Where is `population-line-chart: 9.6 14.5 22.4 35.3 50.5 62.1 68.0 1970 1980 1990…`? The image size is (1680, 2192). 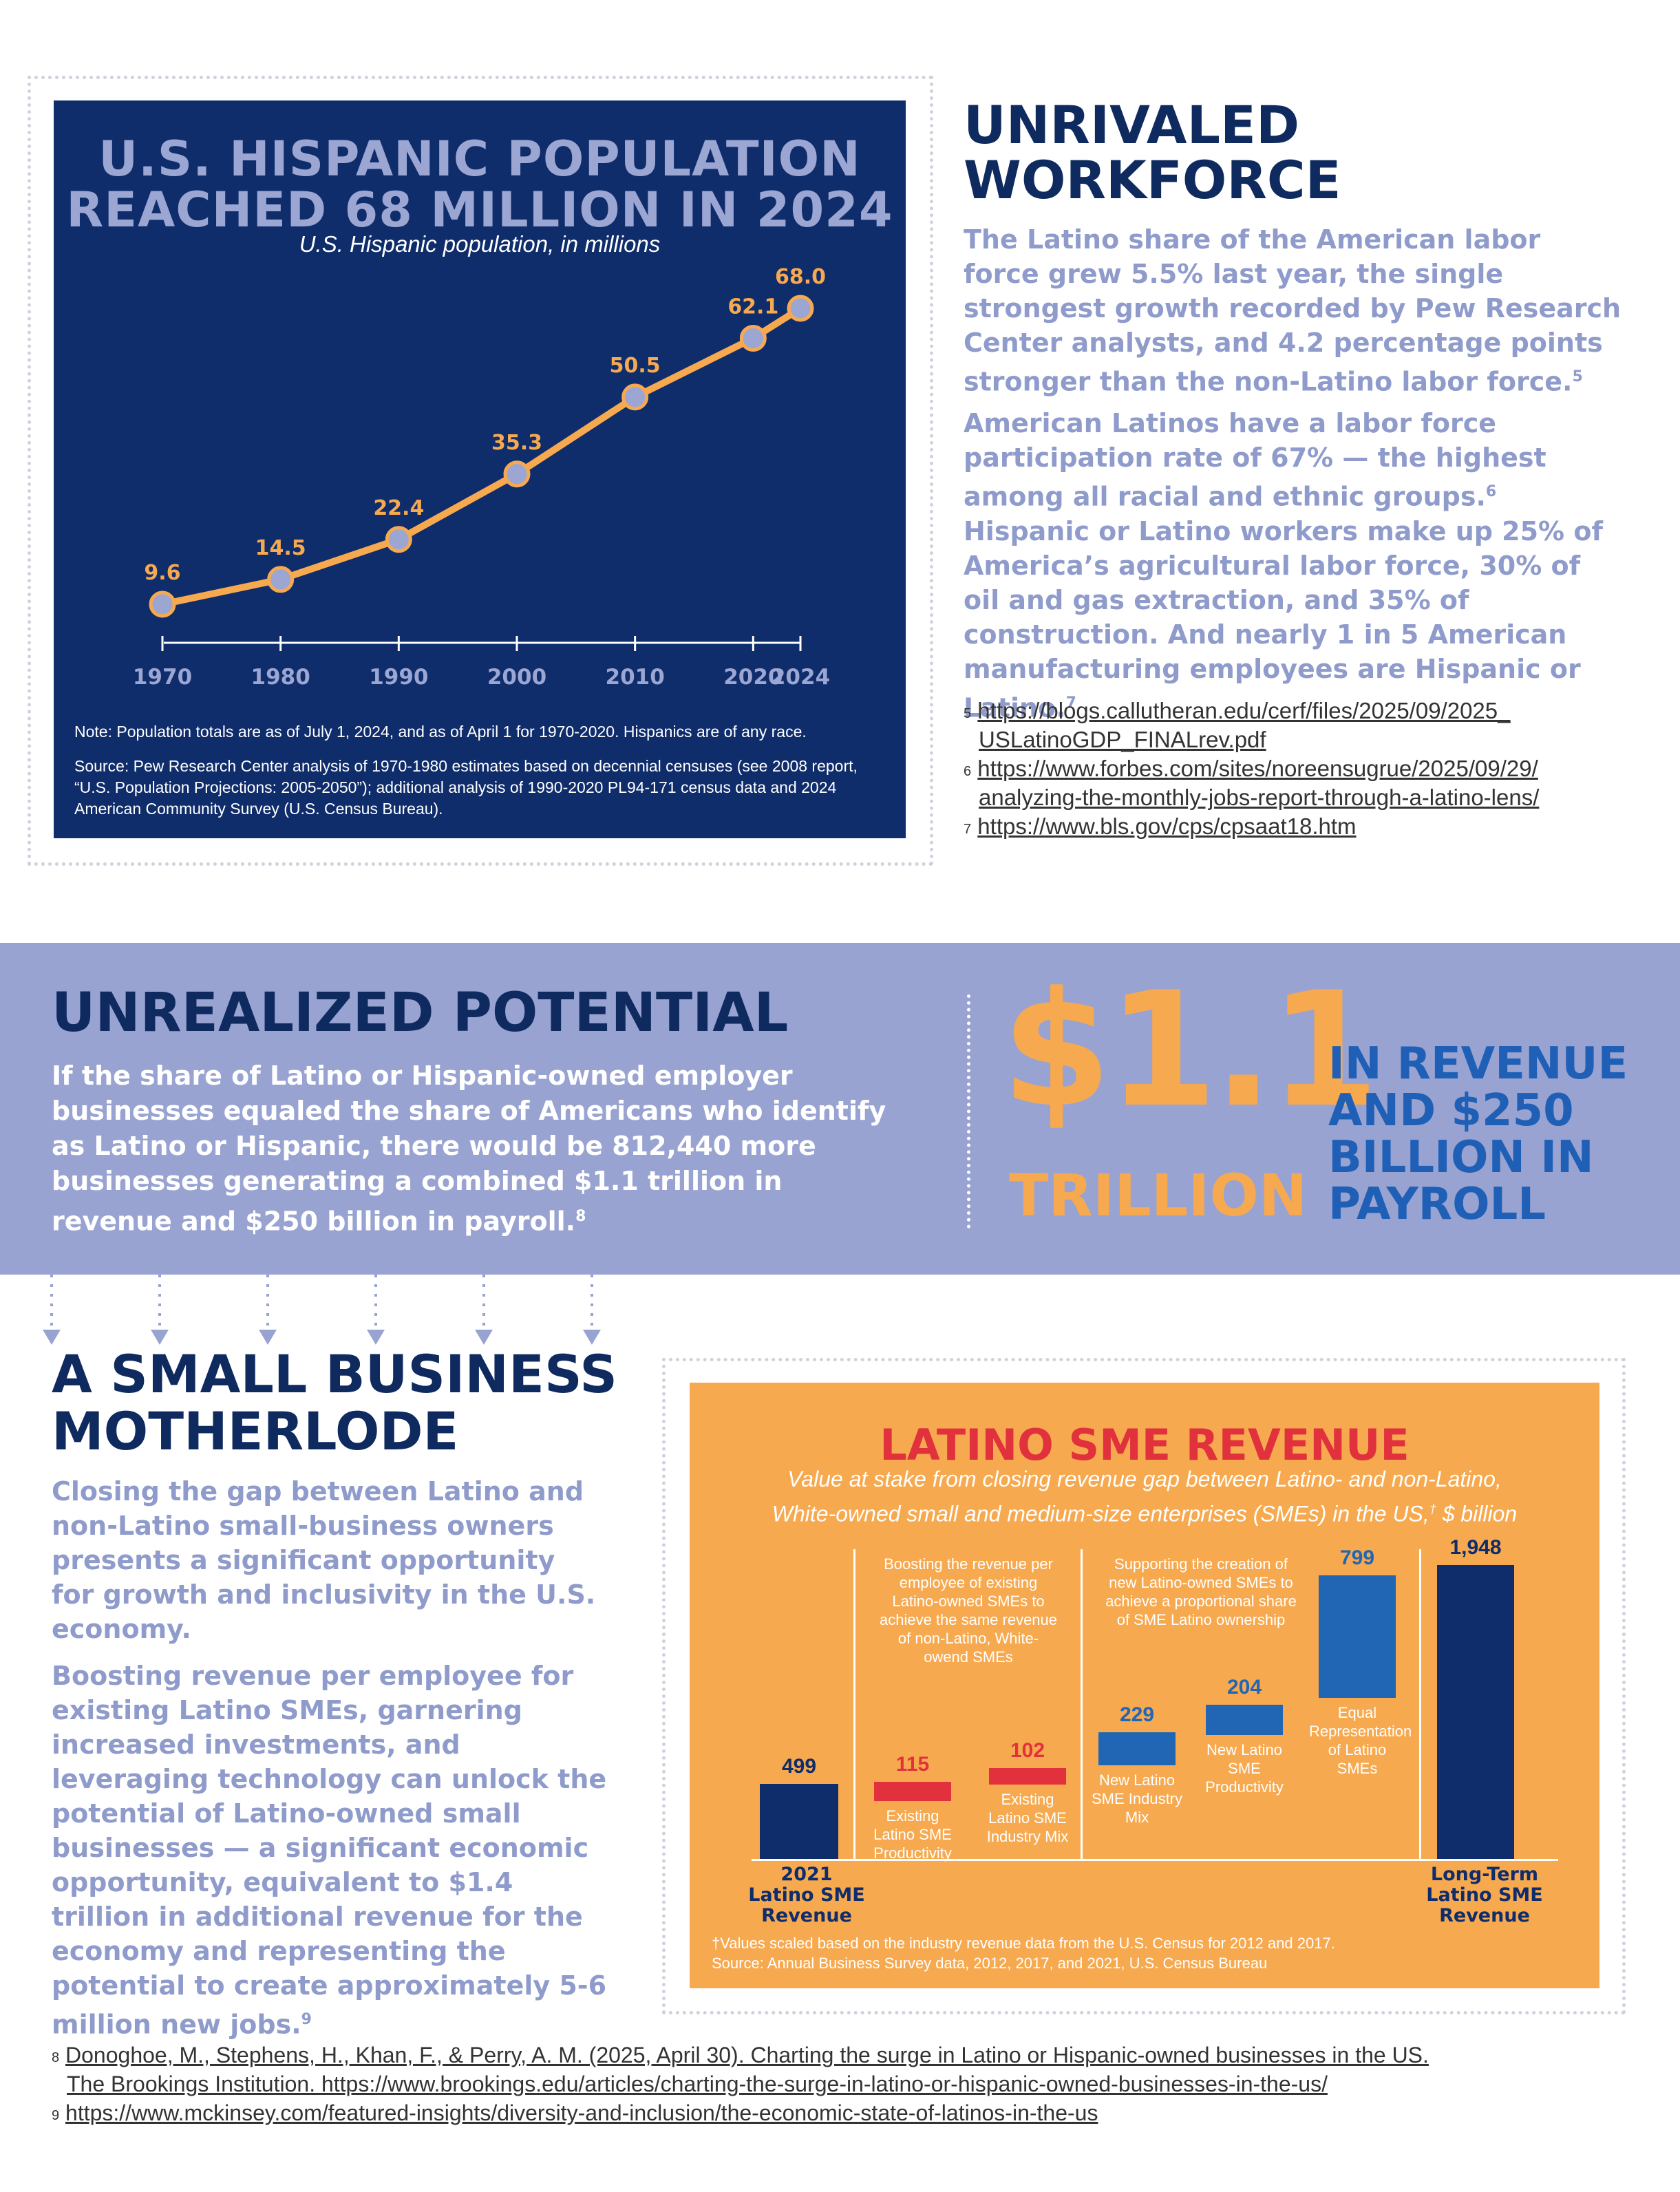
population-line-chart: 9.6 14.5 22.4 35.3 50.5 62.1 68.0 1970 1980 1990… is located at coordinates (482, 478).